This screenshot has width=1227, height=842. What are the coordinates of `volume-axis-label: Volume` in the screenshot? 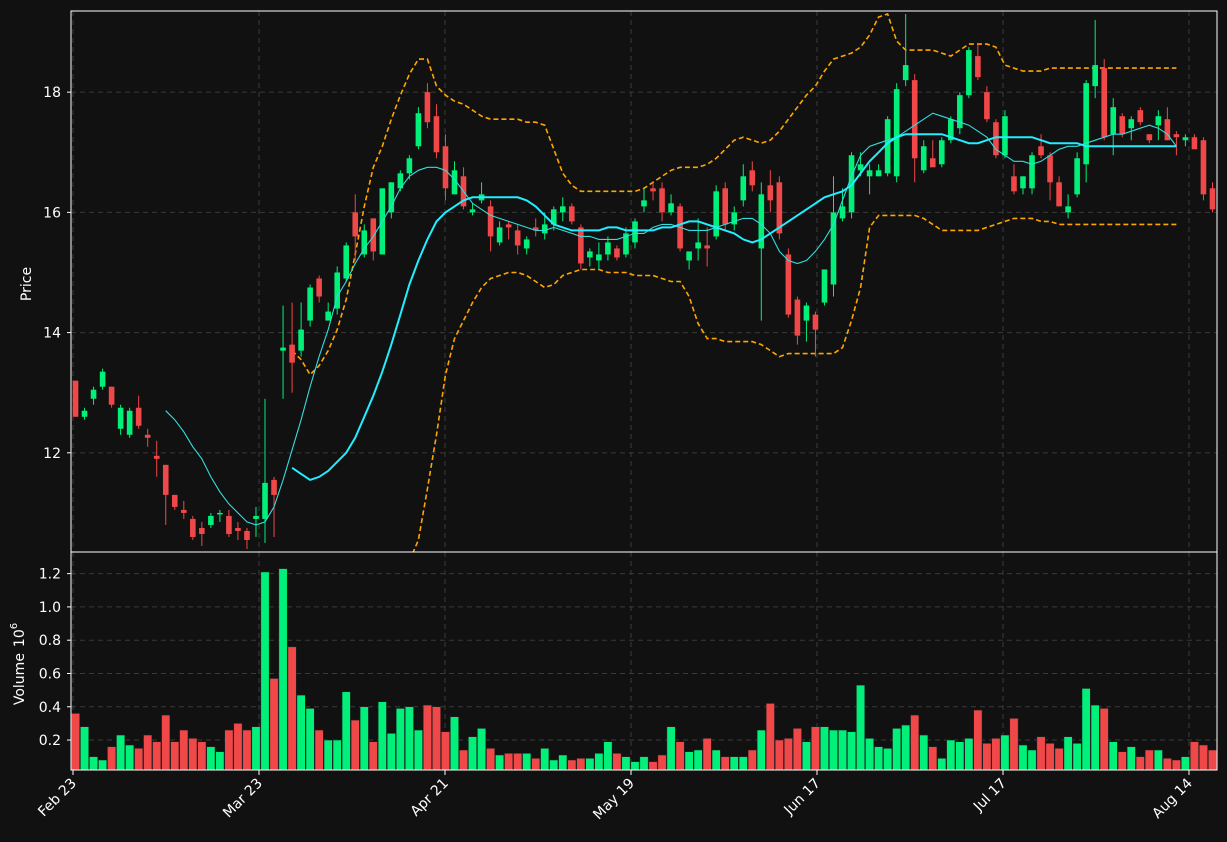 It's located at (20, 679).